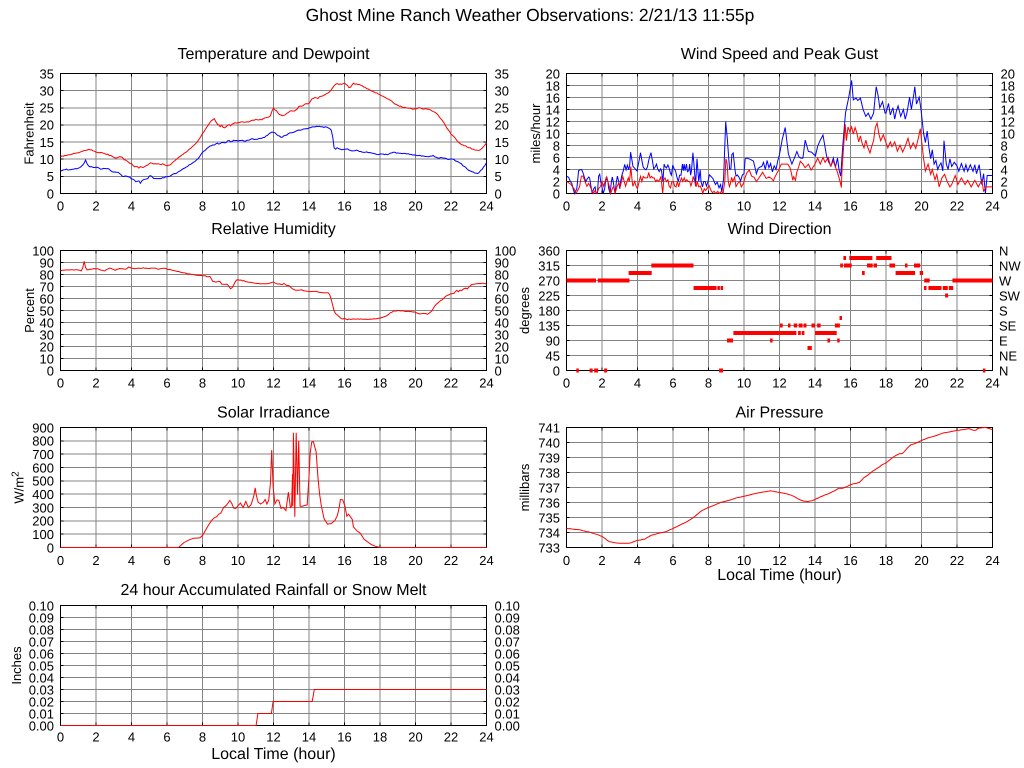 This screenshot has height=768, width=1024. What do you see at coordinates (43, 441) in the screenshot?
I see `svg-text: 800` at bounding box center [43, 441].